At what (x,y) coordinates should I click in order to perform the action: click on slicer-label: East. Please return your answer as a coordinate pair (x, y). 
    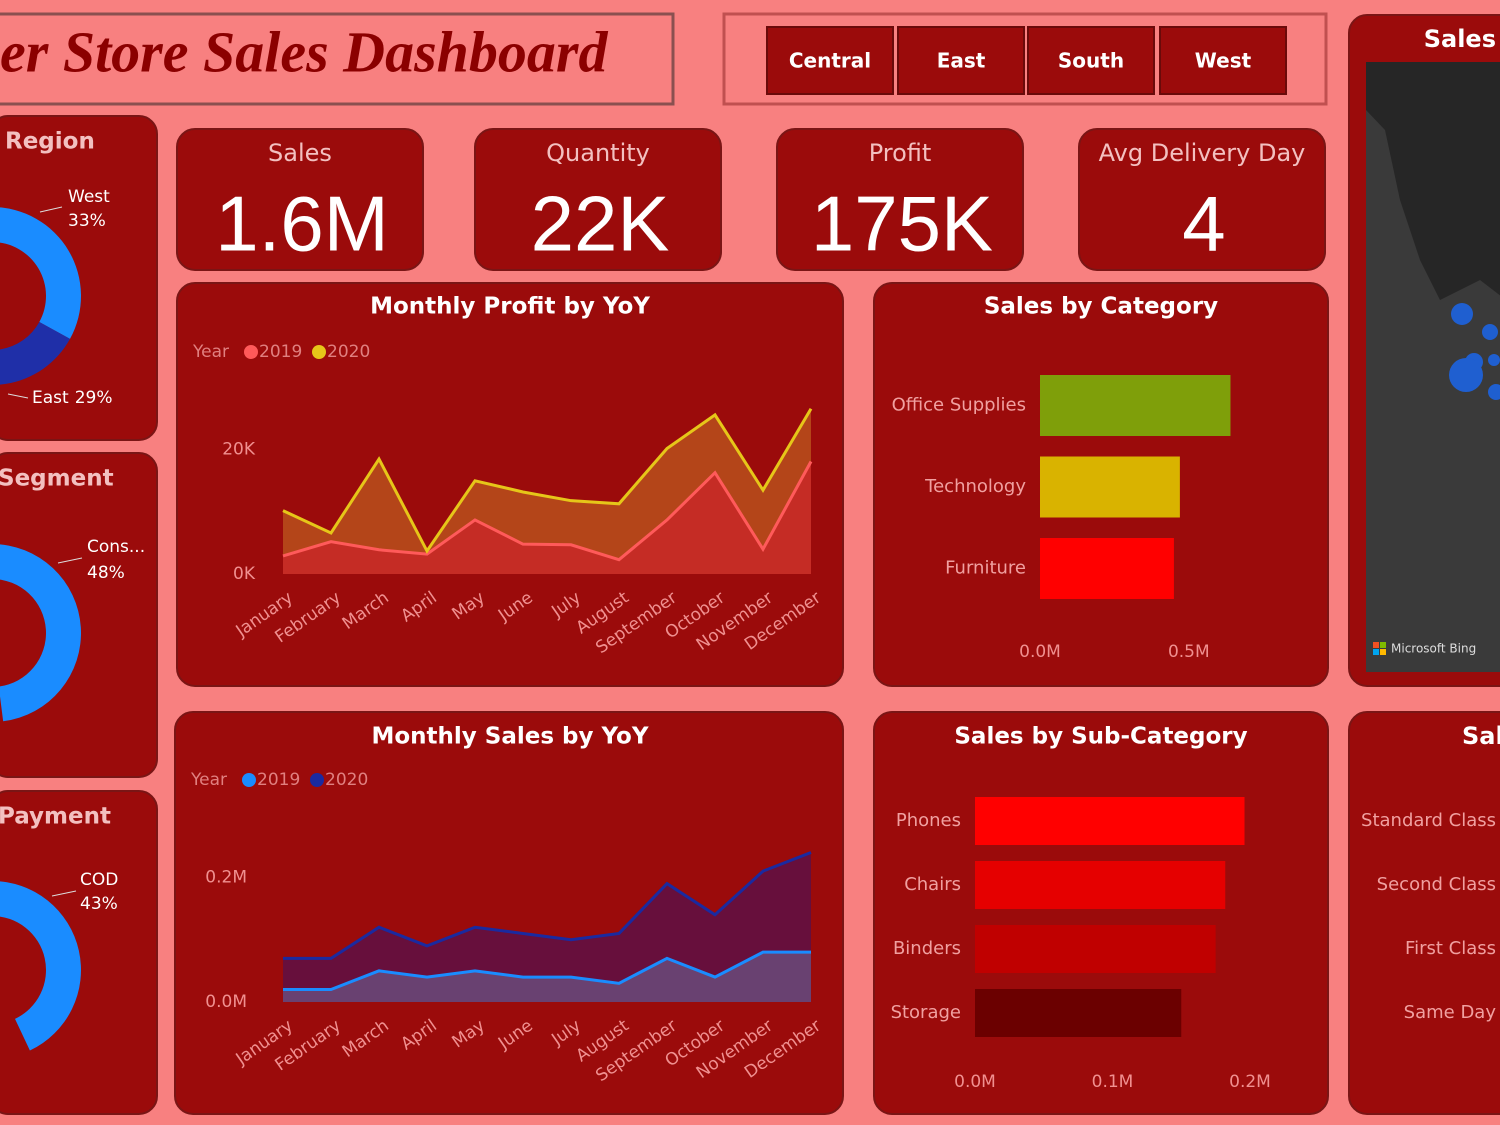
    Looking at the image, I should click on (961, 61).